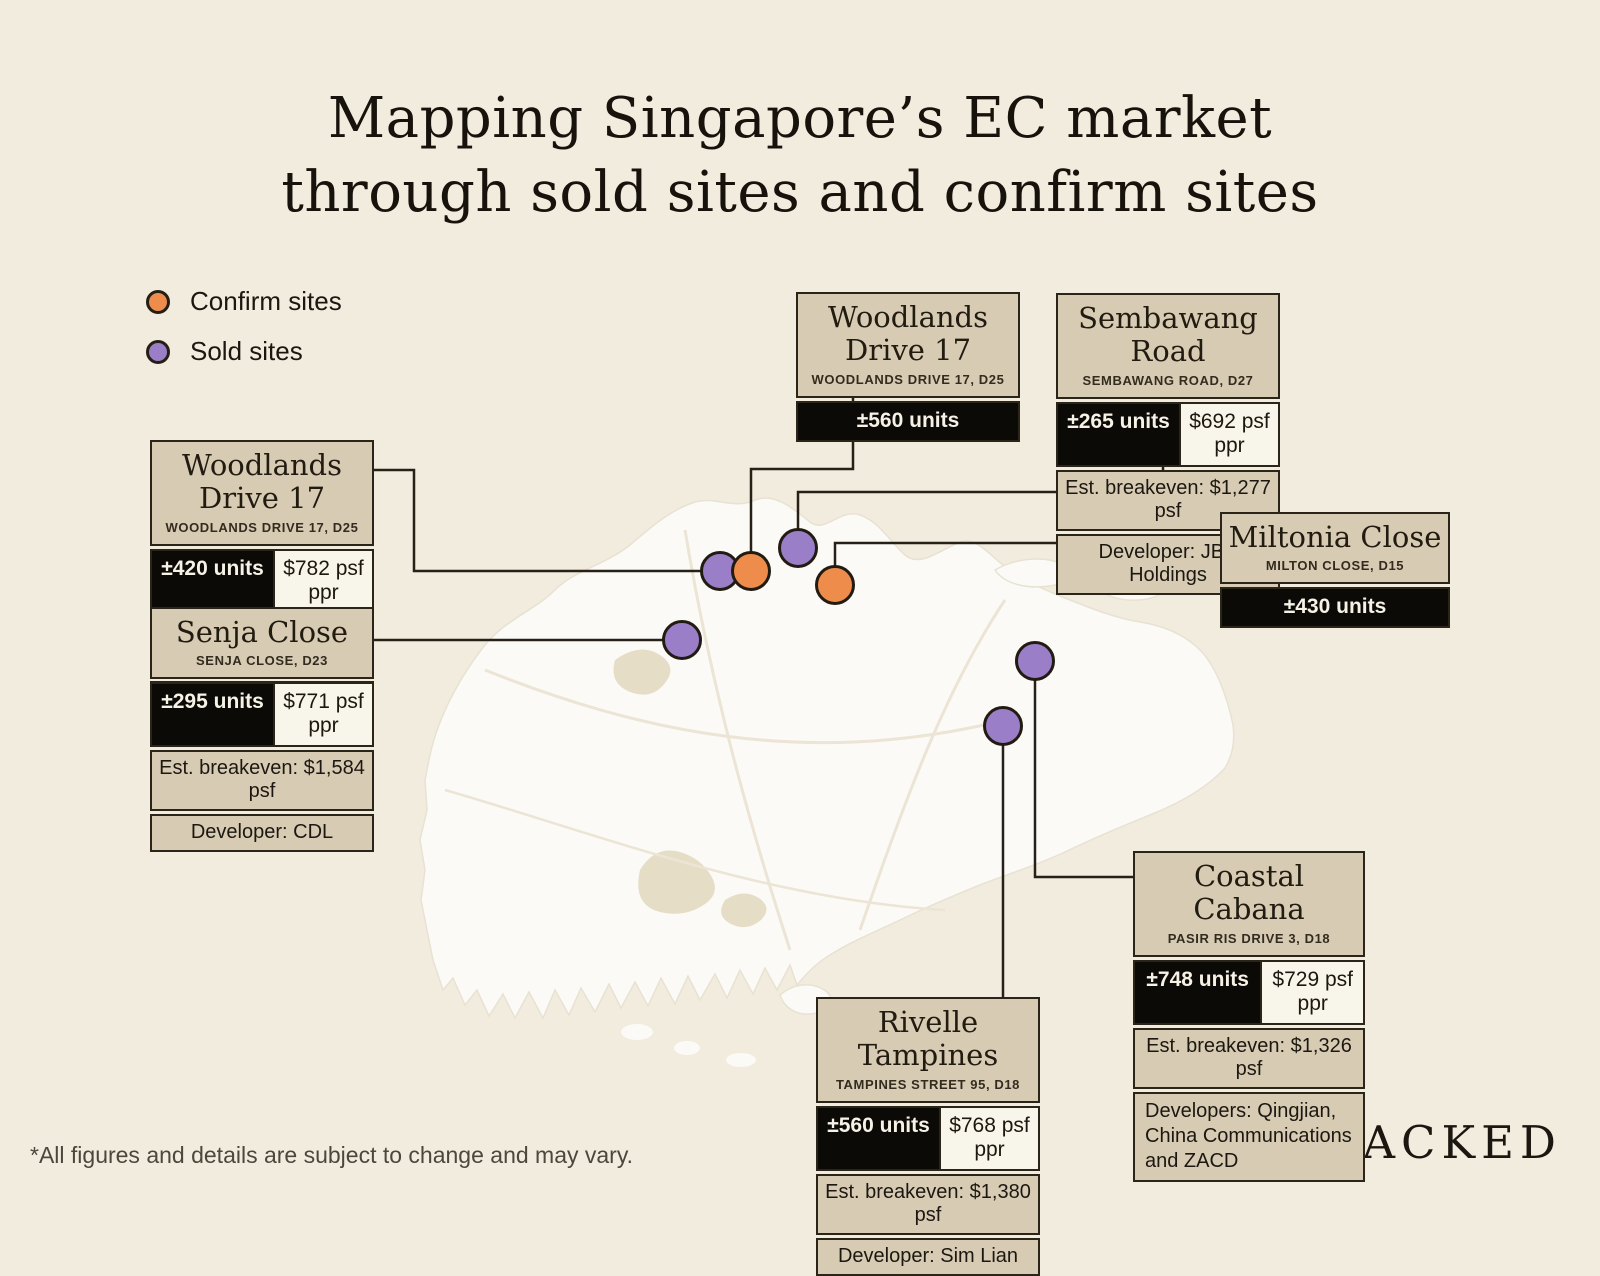 Image resolution: width=1600 pixels, height=1276 pixels. What do you see at coordinates (262, 661) in the screenshot?
I see `site-location: SENJA CLOSE, D23` at bounding box center [262, 661].